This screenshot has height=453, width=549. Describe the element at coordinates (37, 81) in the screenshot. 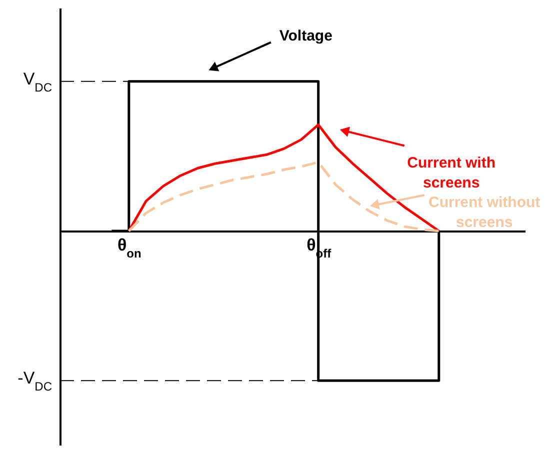

I see `ref-line-label: V$_{DC}$` at that location.